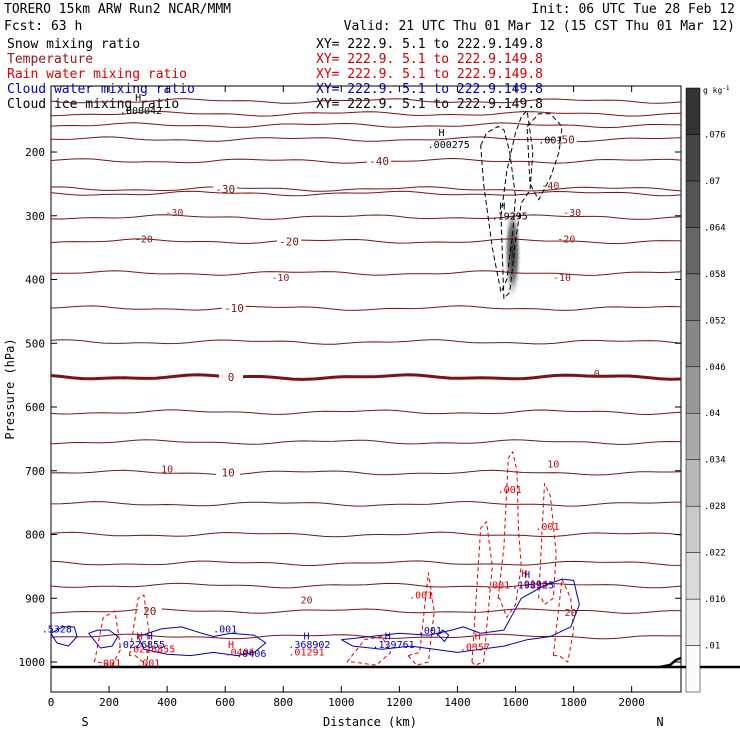 Image resolution: width=740 pixels, height=740 pixels. I want to click on ice-contour, so click(498, 209).